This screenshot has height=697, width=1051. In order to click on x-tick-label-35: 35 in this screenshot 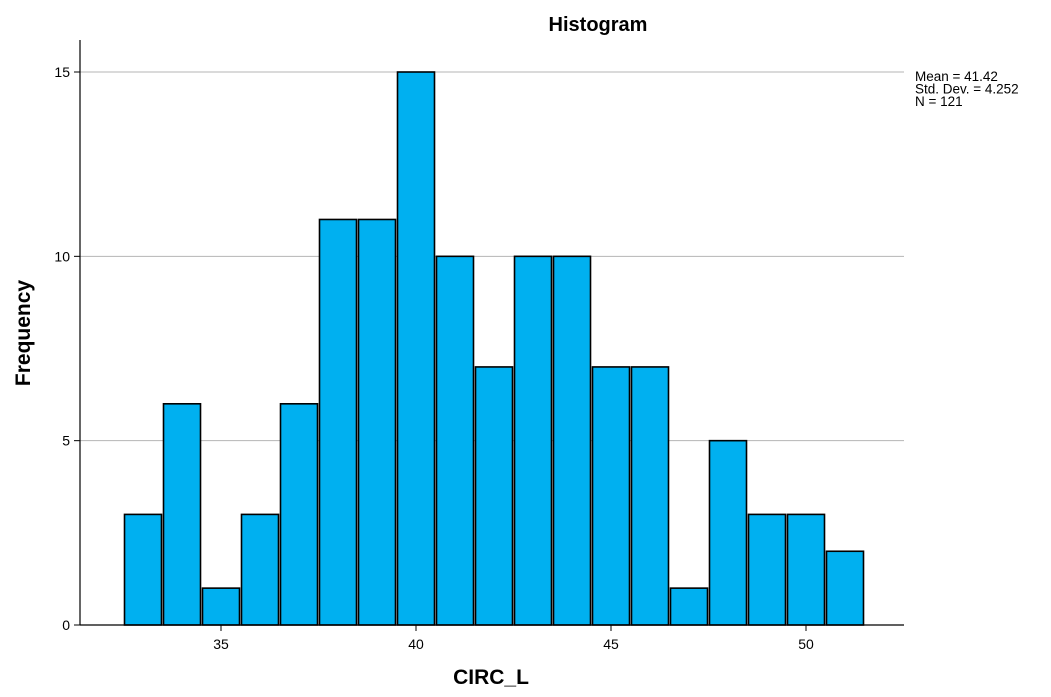, I will do `click(221, 644)`.